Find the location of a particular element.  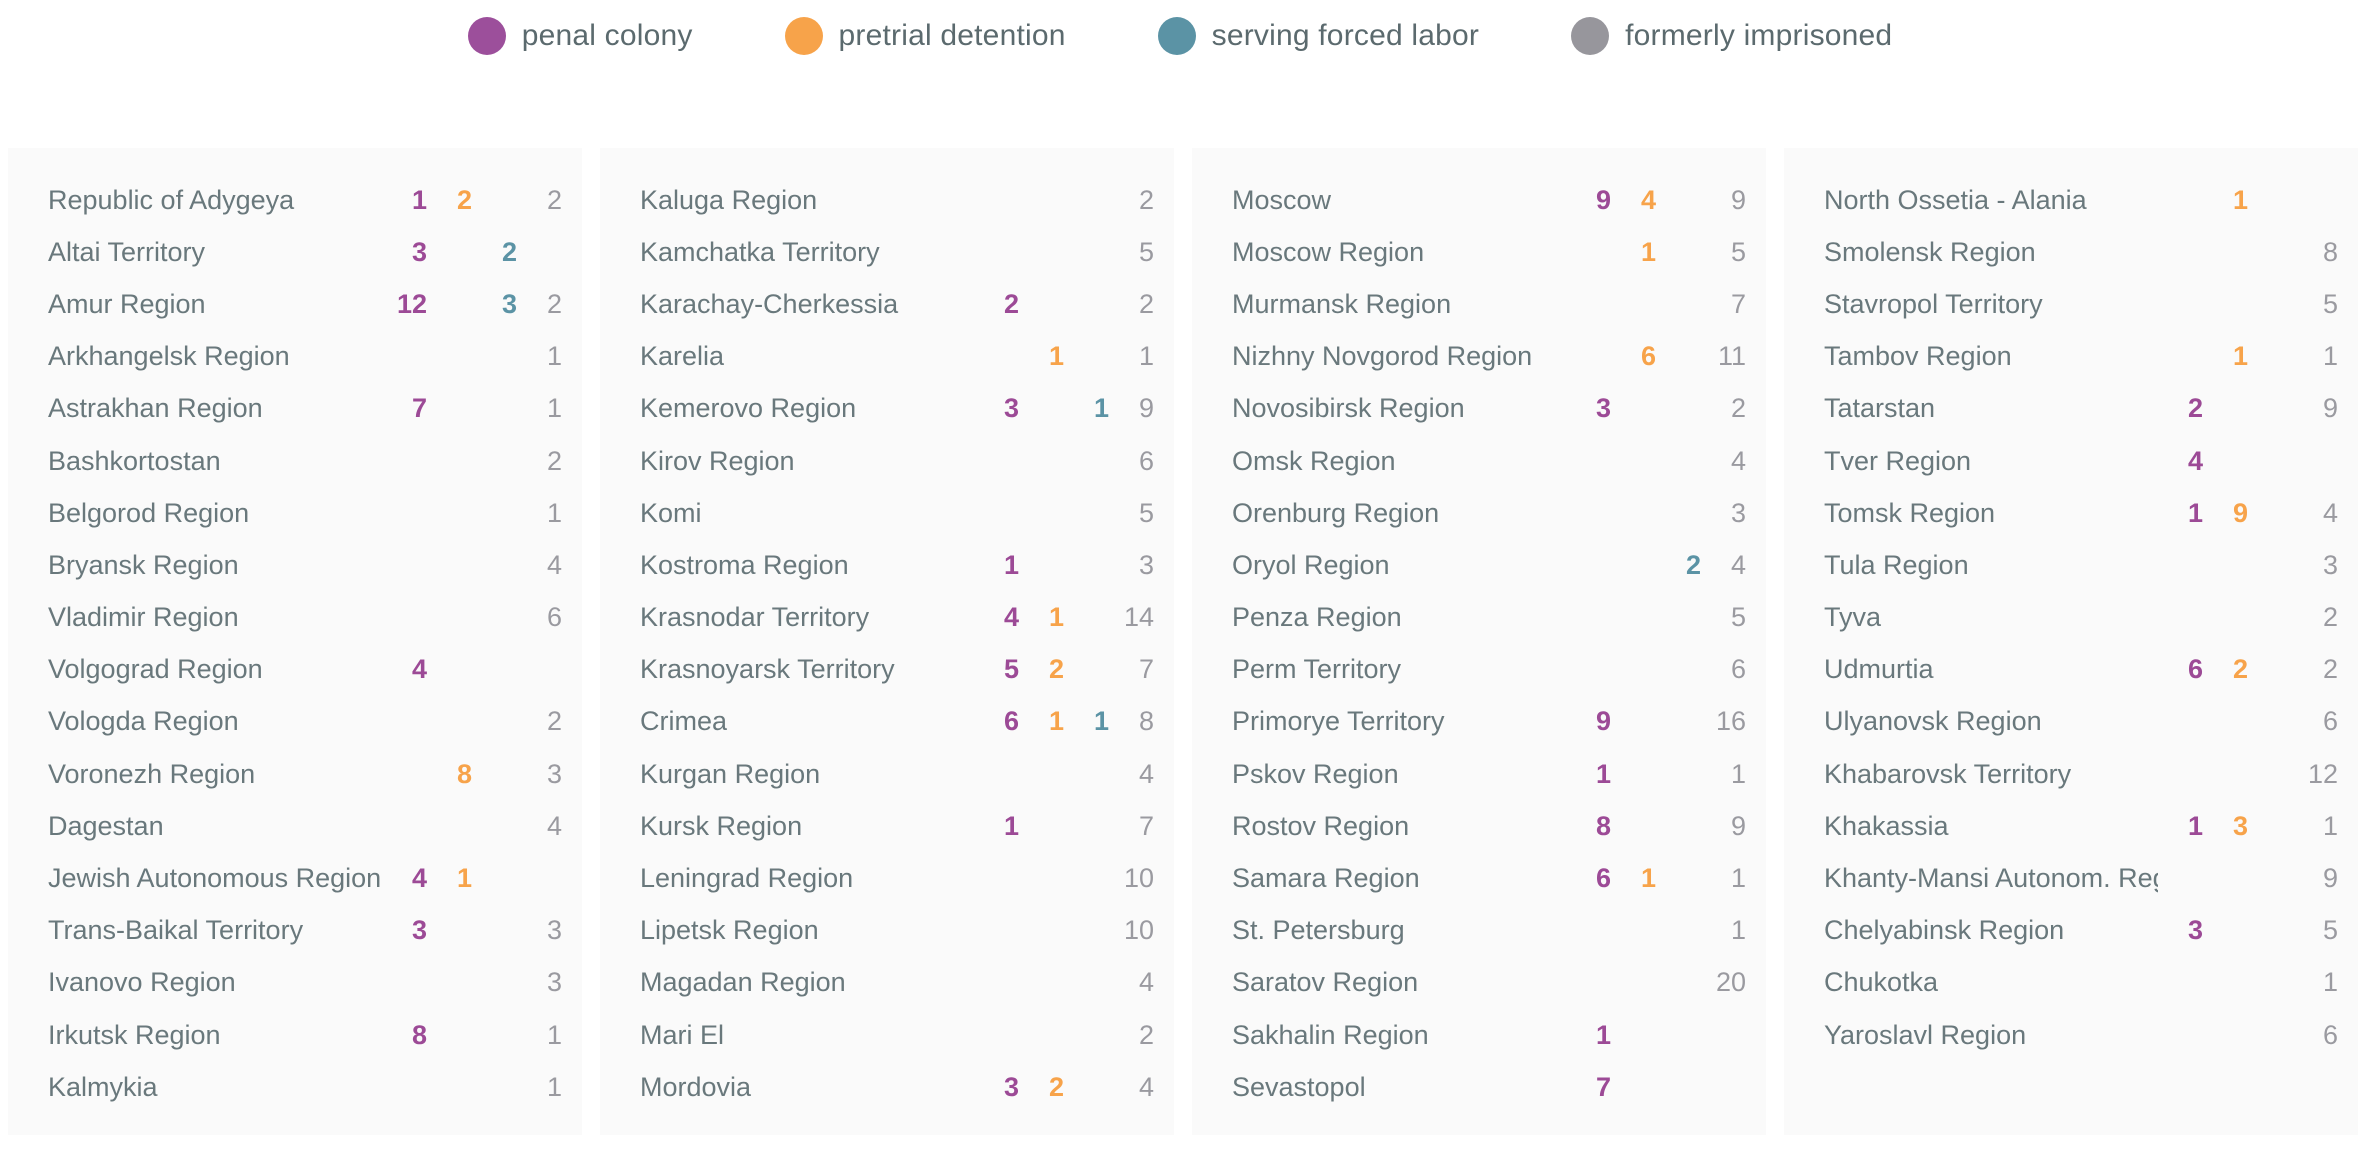

penal-colony-count: 9 is located at coordinates (1603, 721).